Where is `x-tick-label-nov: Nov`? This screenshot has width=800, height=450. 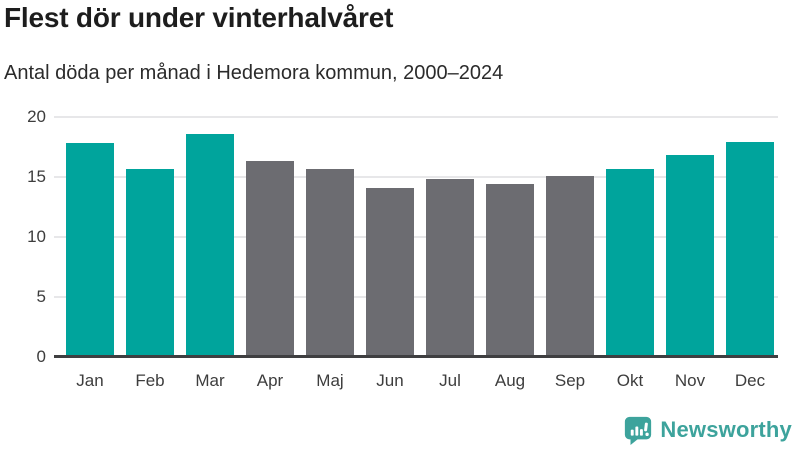
x-tick-label-nov: Nov is located at coordinates (690, 380).